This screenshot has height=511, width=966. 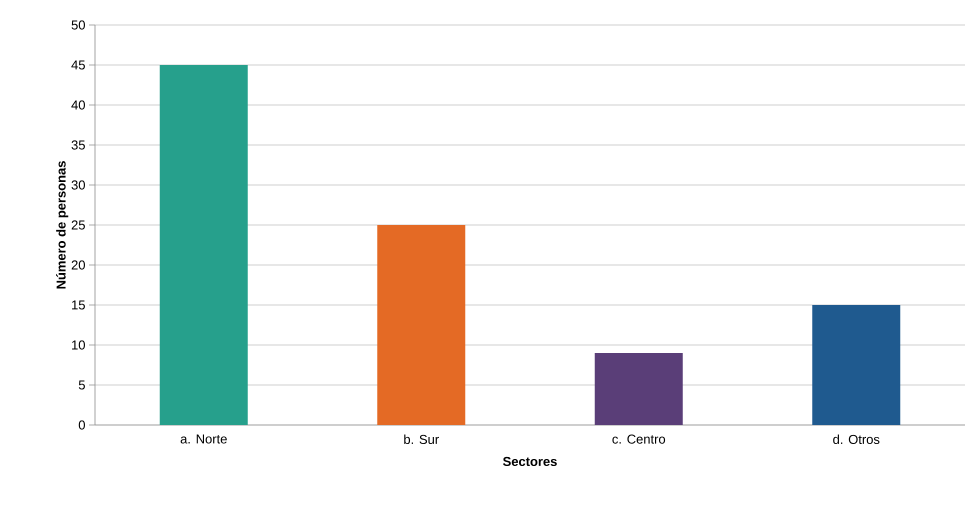 What do you see at coordinates (78, 305) in the screenshot?
I see `y-tick-label: 15` at bounding box center [78, 305].